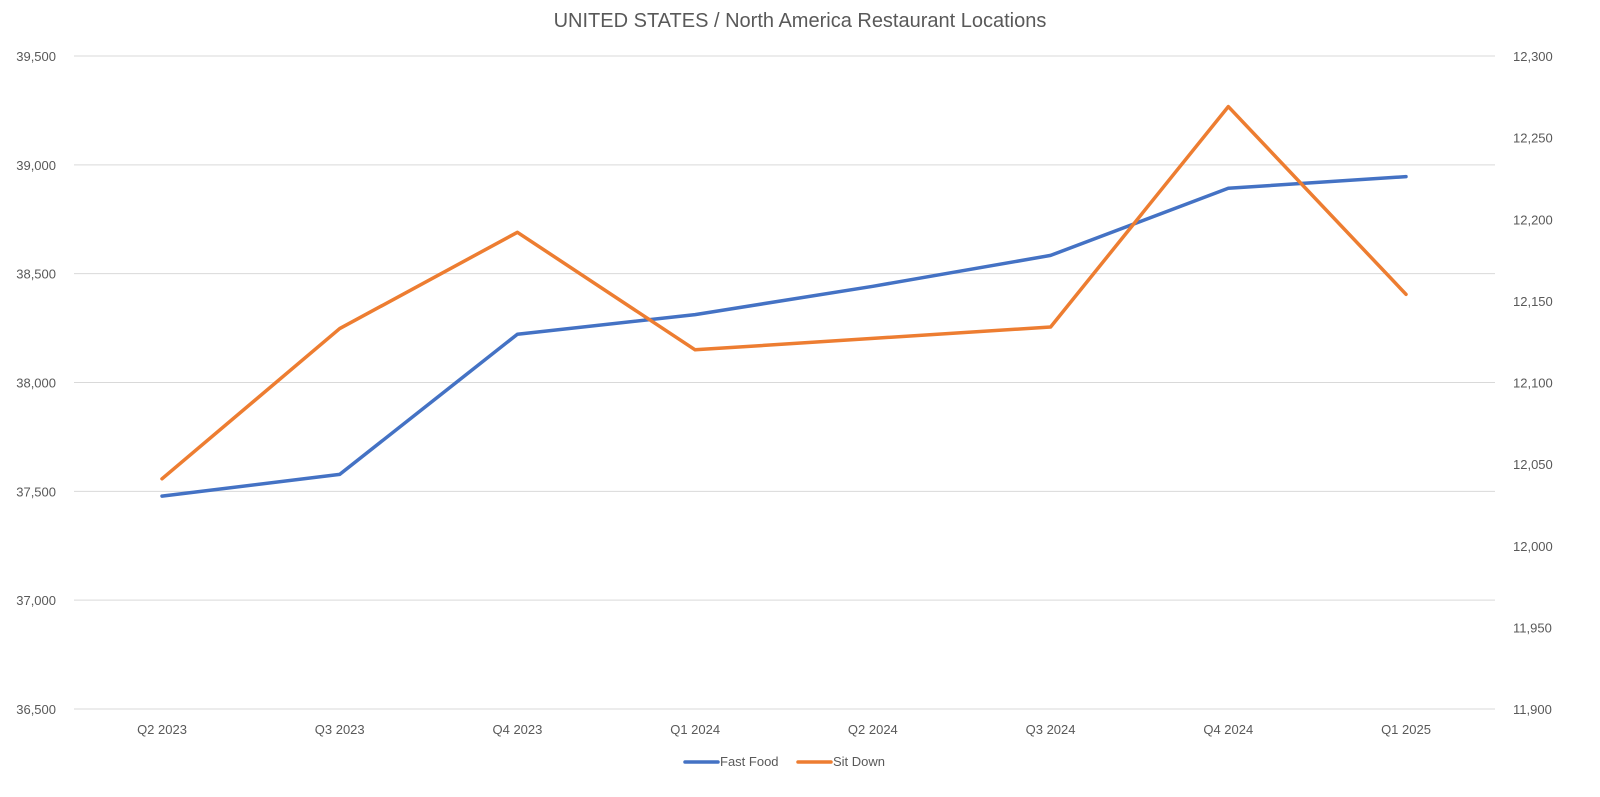 This screenshot has width=1600, height=797. I want to click on right-tick-label: 12,050, so click(1533, 464).